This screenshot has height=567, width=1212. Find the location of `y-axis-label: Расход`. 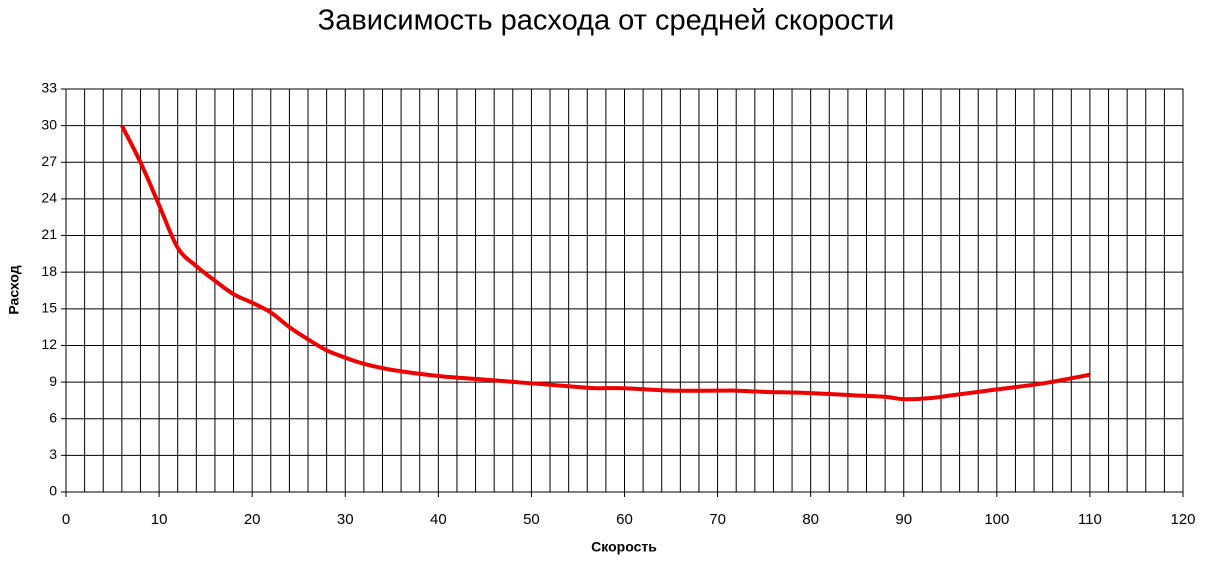

y-axis-label: Расход is located at coordinates (14, 289).